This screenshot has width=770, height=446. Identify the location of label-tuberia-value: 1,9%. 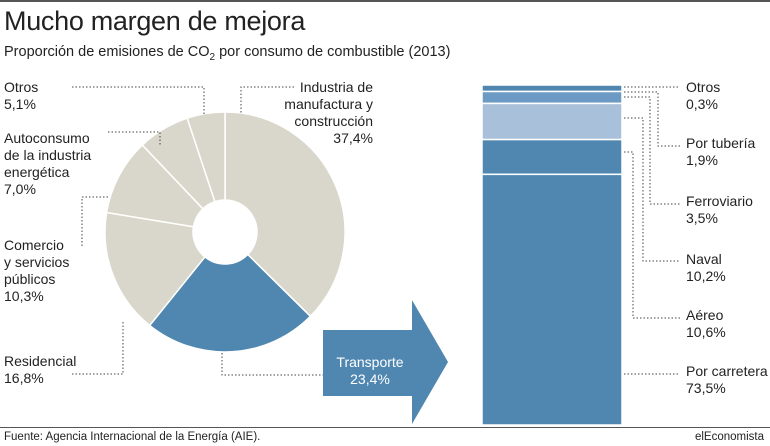
(702, 160).